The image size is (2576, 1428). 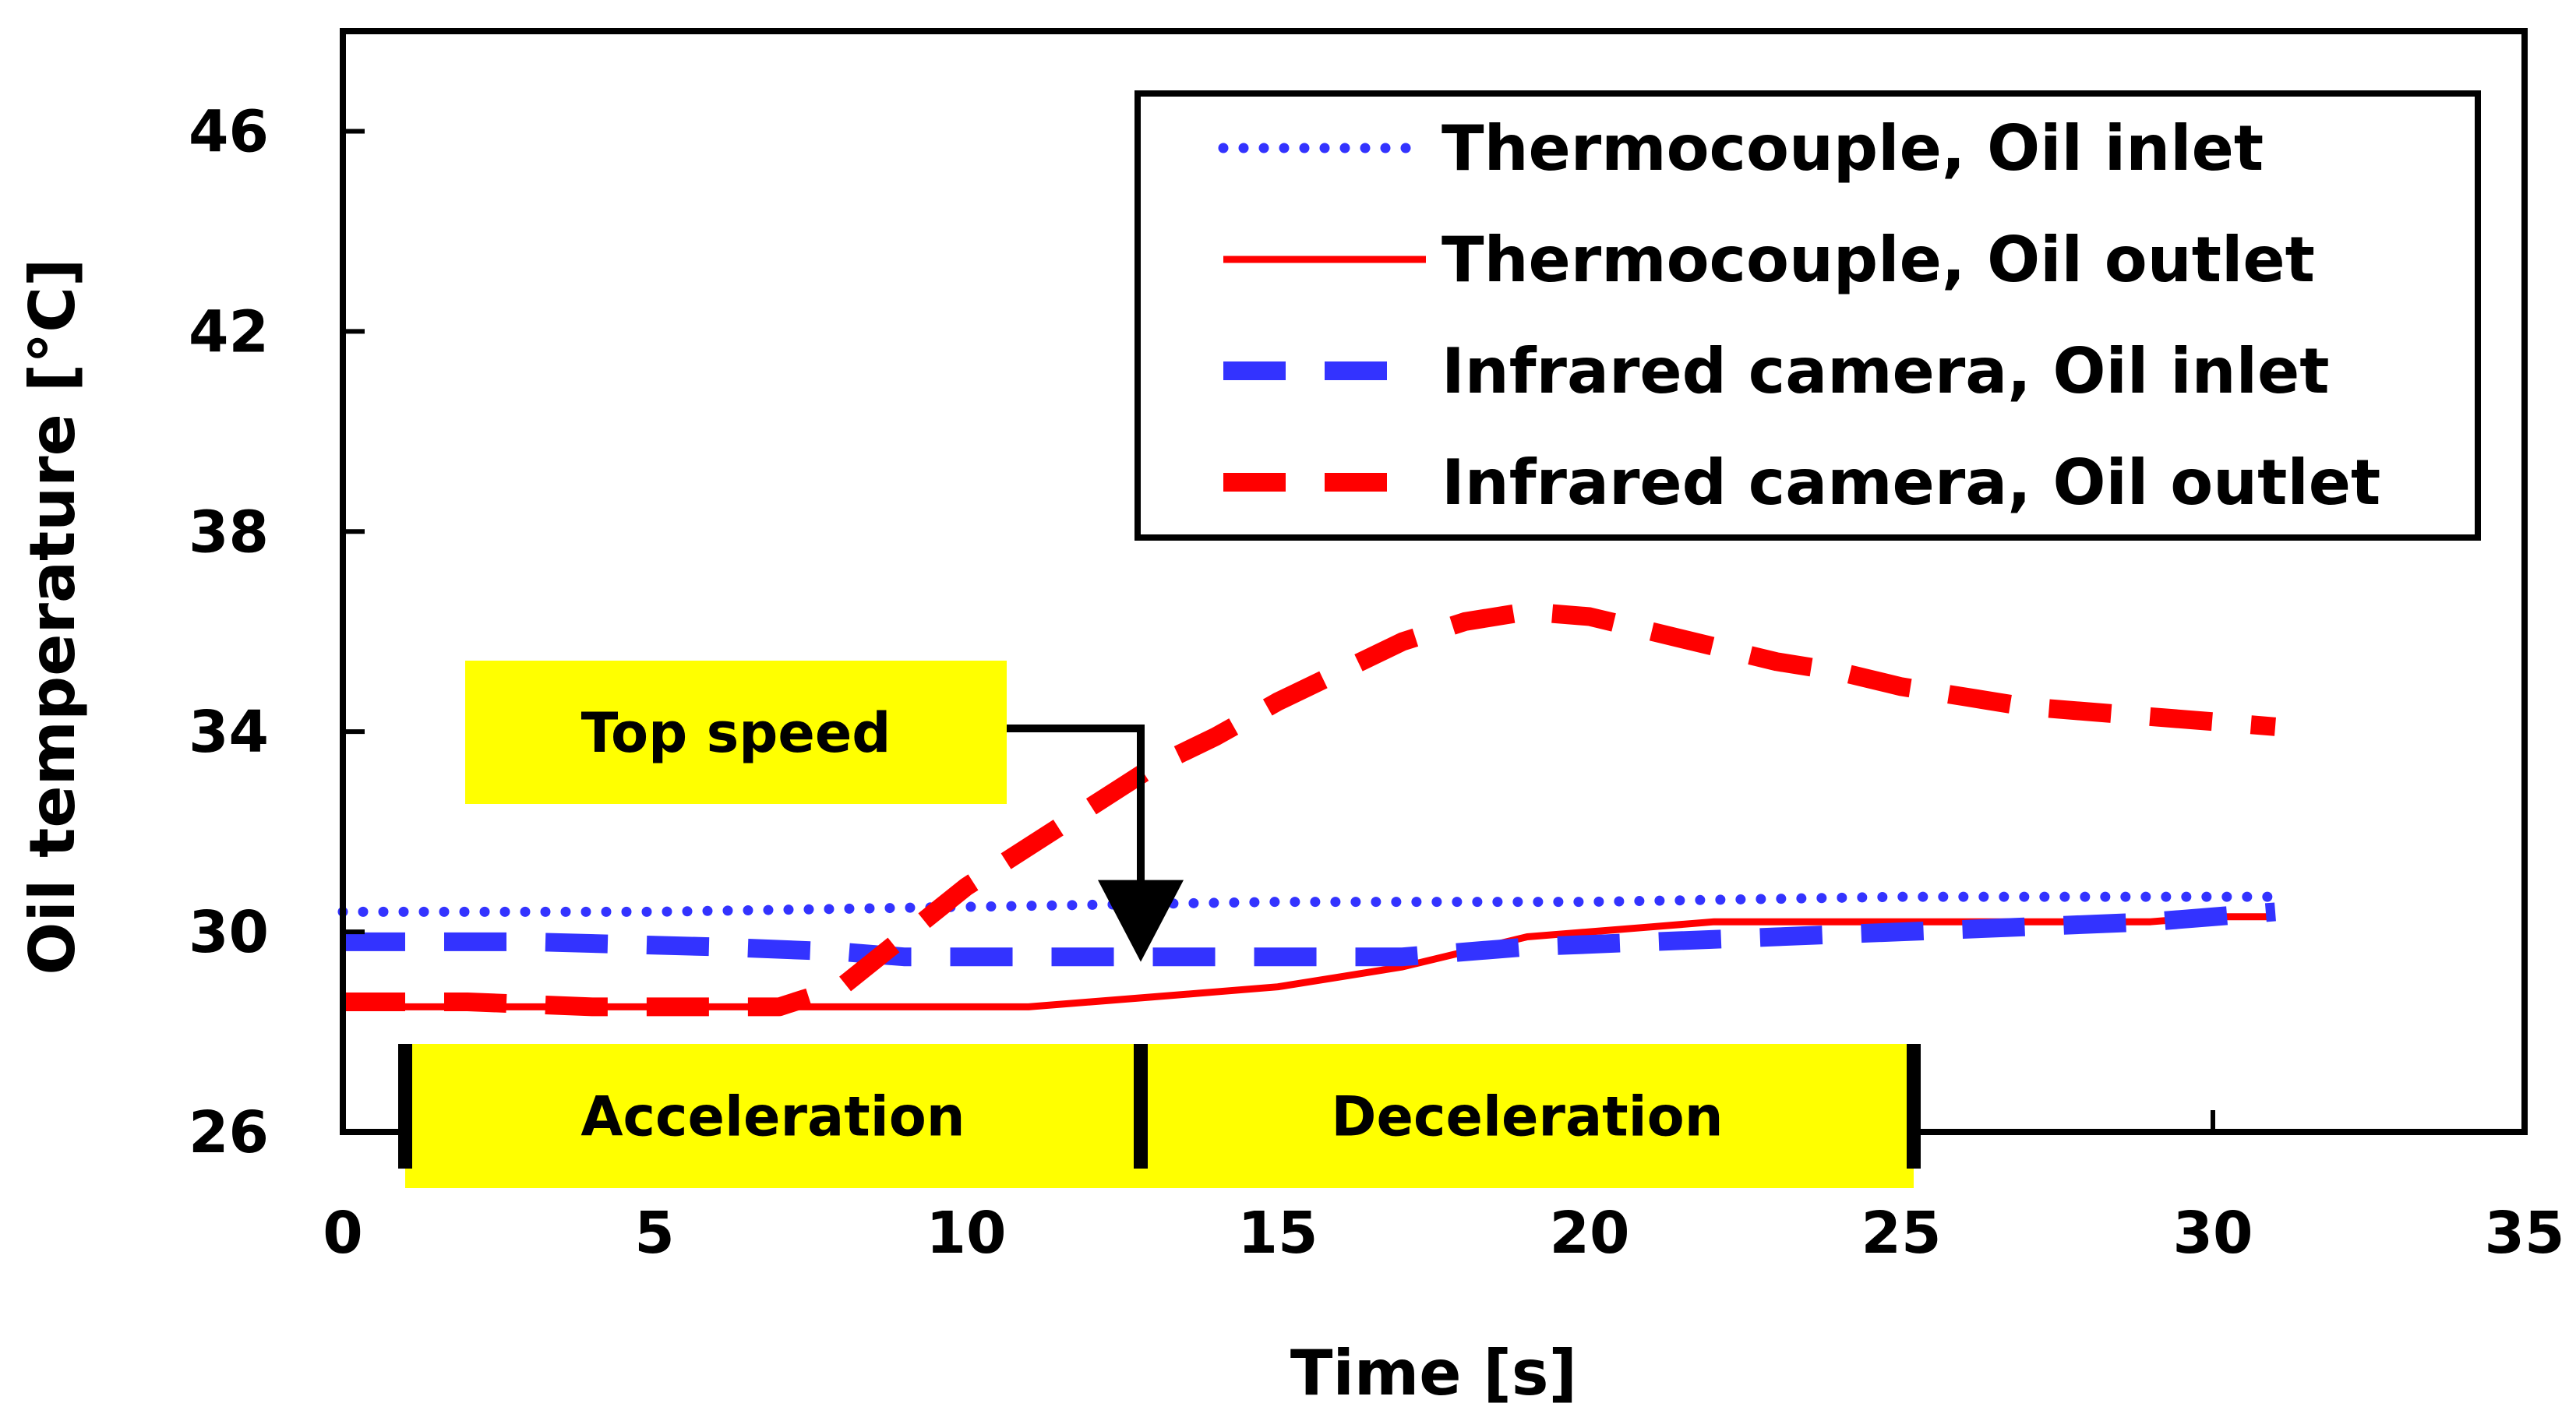 What do you see at coordinates (966, 1234) in the screenshot?
I see `x-tick-label: 10` at bounding box center [966, 1234].